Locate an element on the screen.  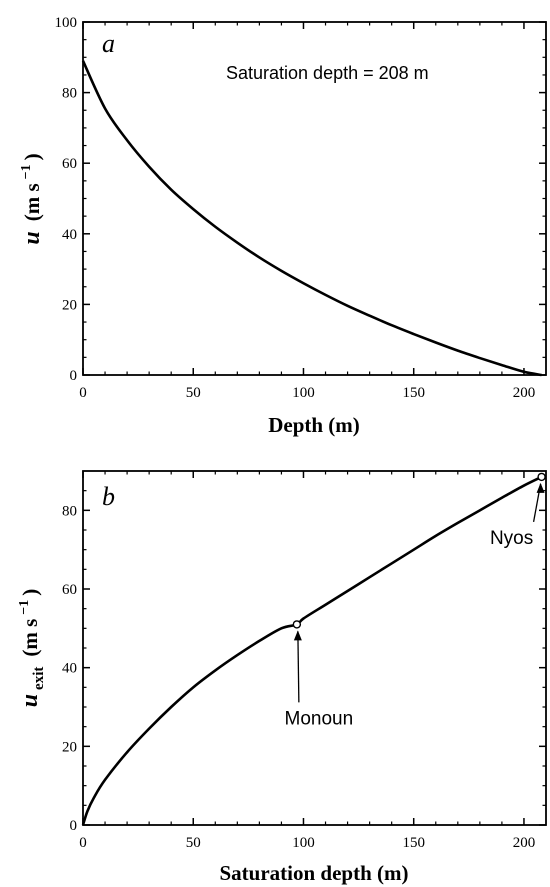
monoun-label: Monoun is located at coordinates (319, 718).